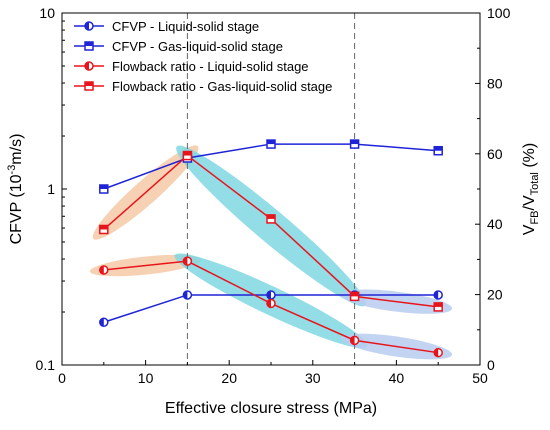  Describe the element at coordinates (222, 86) in the screenshot. I see `legend-label: Flowback ratio - Gas-liquid-solid stage` at that location.